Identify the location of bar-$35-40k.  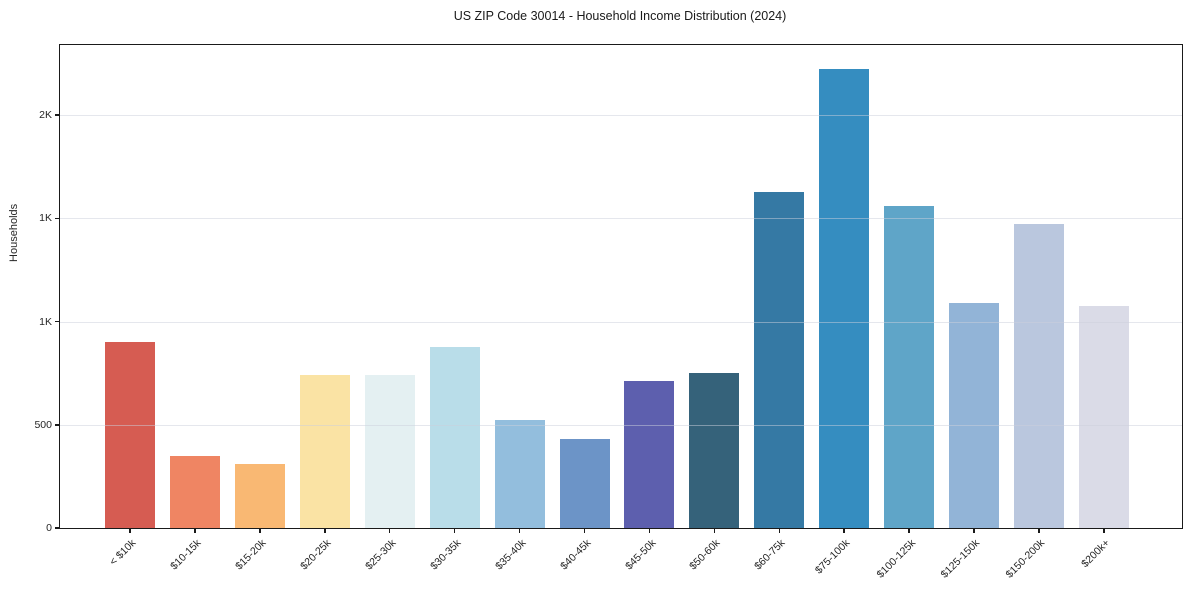
(519, 473).